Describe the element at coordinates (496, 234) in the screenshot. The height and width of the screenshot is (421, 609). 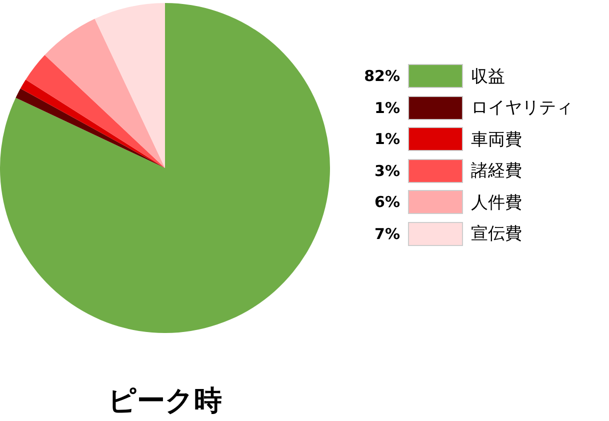
I see `legend-label: 宣伝費` at that location.